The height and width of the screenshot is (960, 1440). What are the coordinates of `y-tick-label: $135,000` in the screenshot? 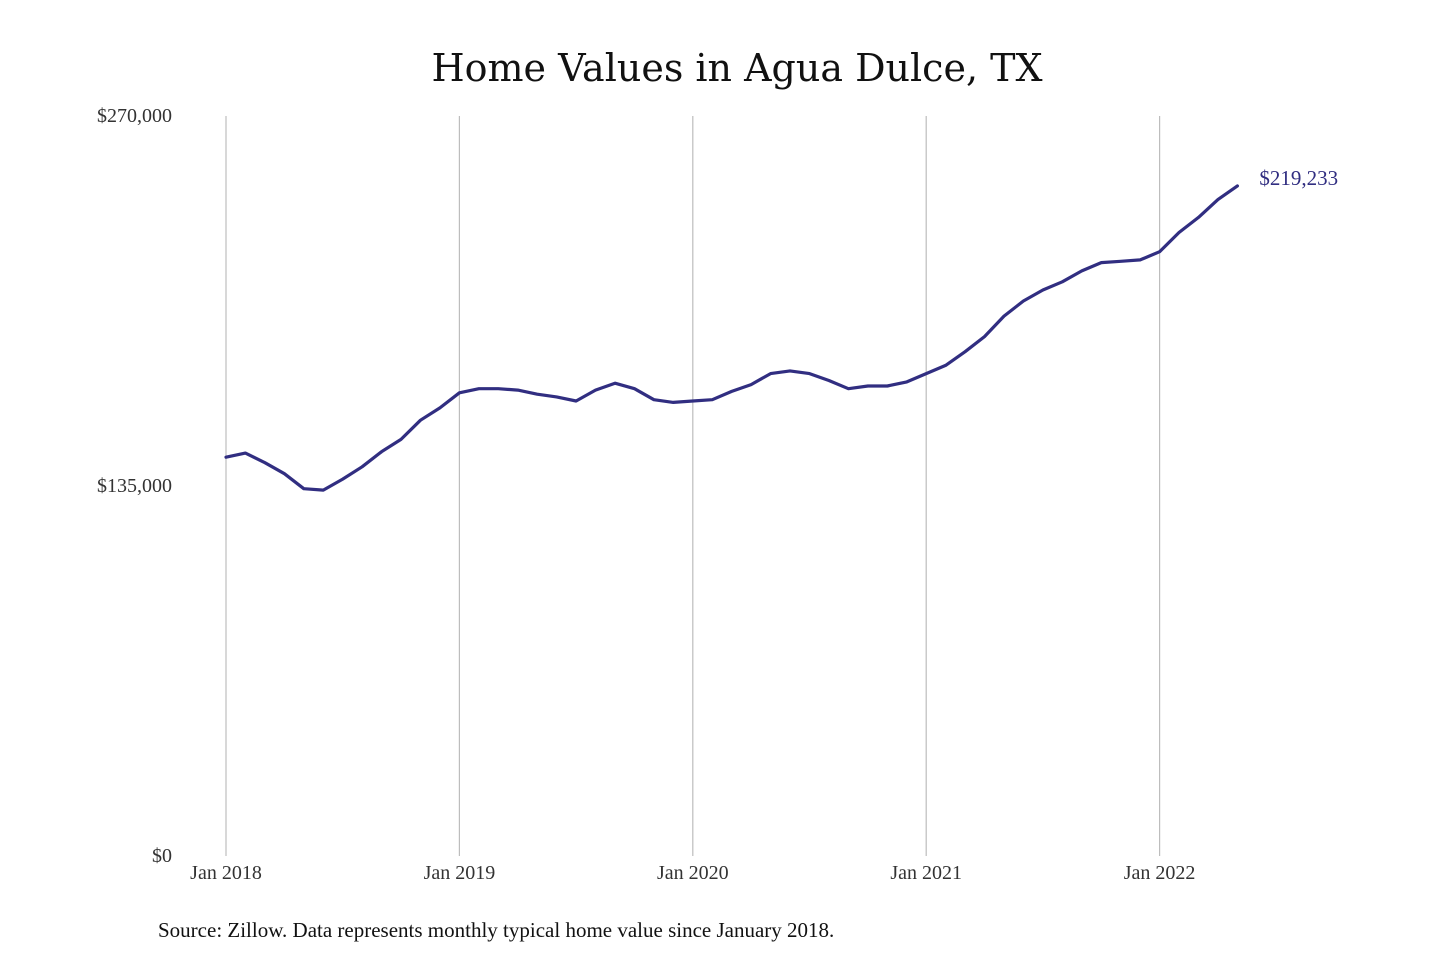 It's located at (134, 486).